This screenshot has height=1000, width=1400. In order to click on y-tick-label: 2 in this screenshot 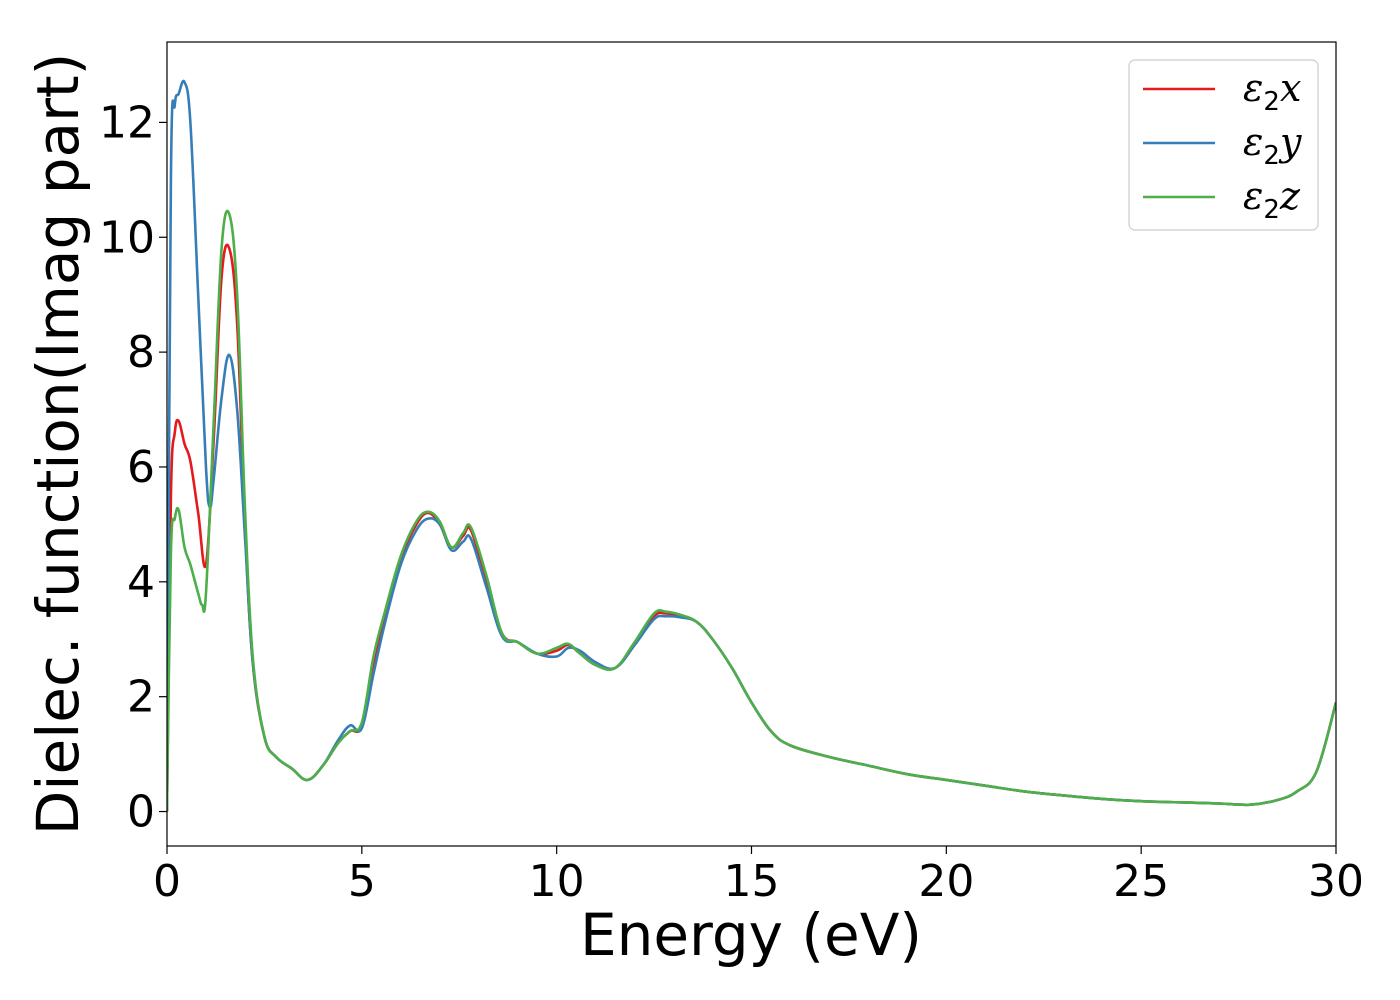, I will do `click(141, 697)`.